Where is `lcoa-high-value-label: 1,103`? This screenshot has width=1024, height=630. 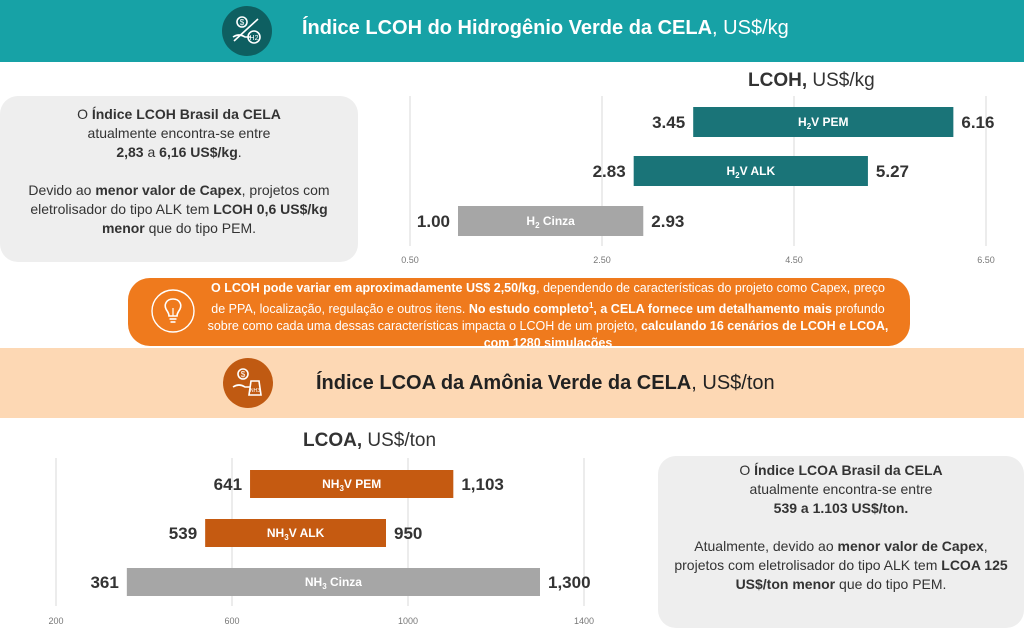 lcoa-high-value-label: 1,103 is located at coordinates (482, 484).